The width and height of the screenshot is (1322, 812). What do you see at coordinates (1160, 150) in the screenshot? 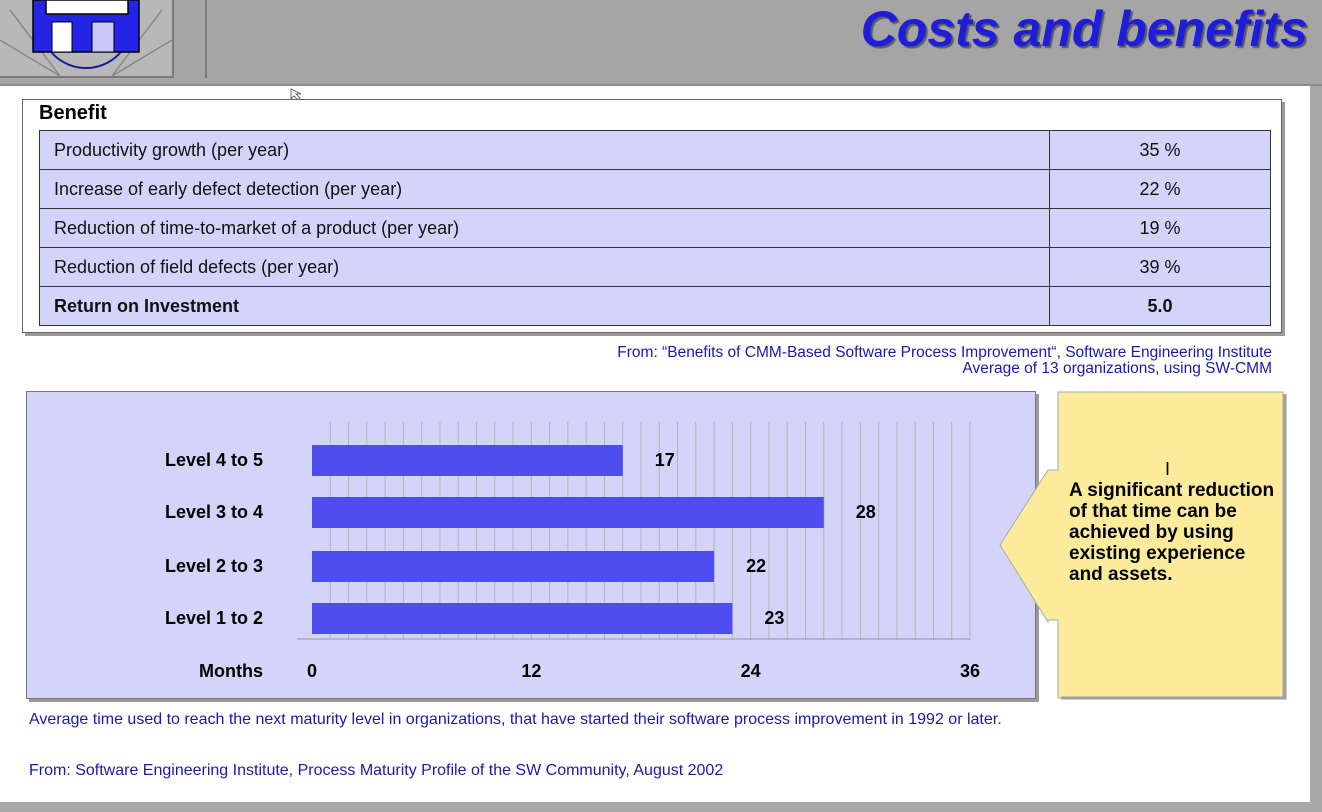
I see `benefit-value: 35 %` at bounding box center [1160, 150].